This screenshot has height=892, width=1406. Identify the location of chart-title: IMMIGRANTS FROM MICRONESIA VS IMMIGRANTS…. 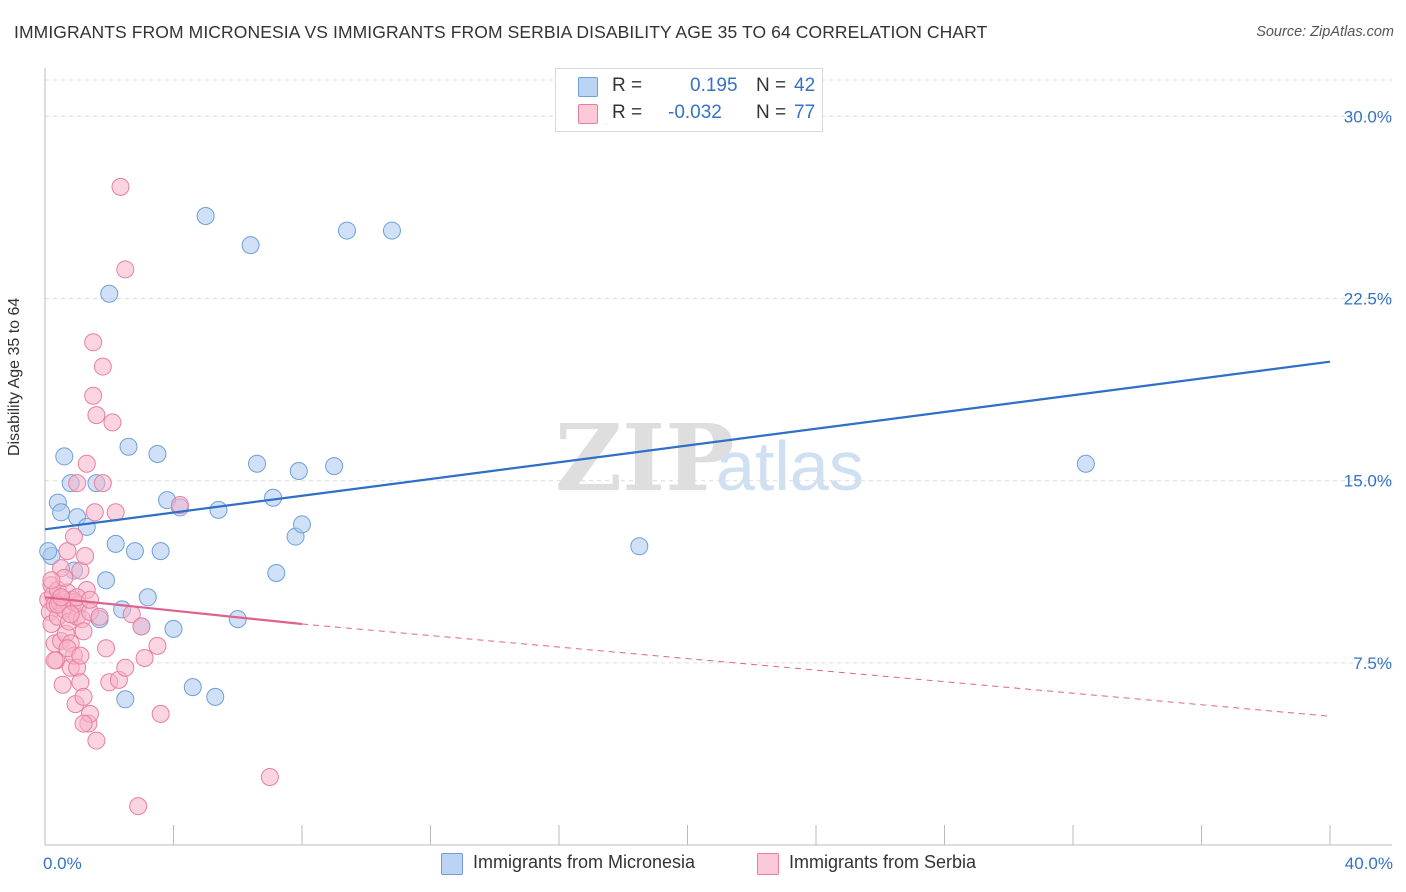
(501, 32).